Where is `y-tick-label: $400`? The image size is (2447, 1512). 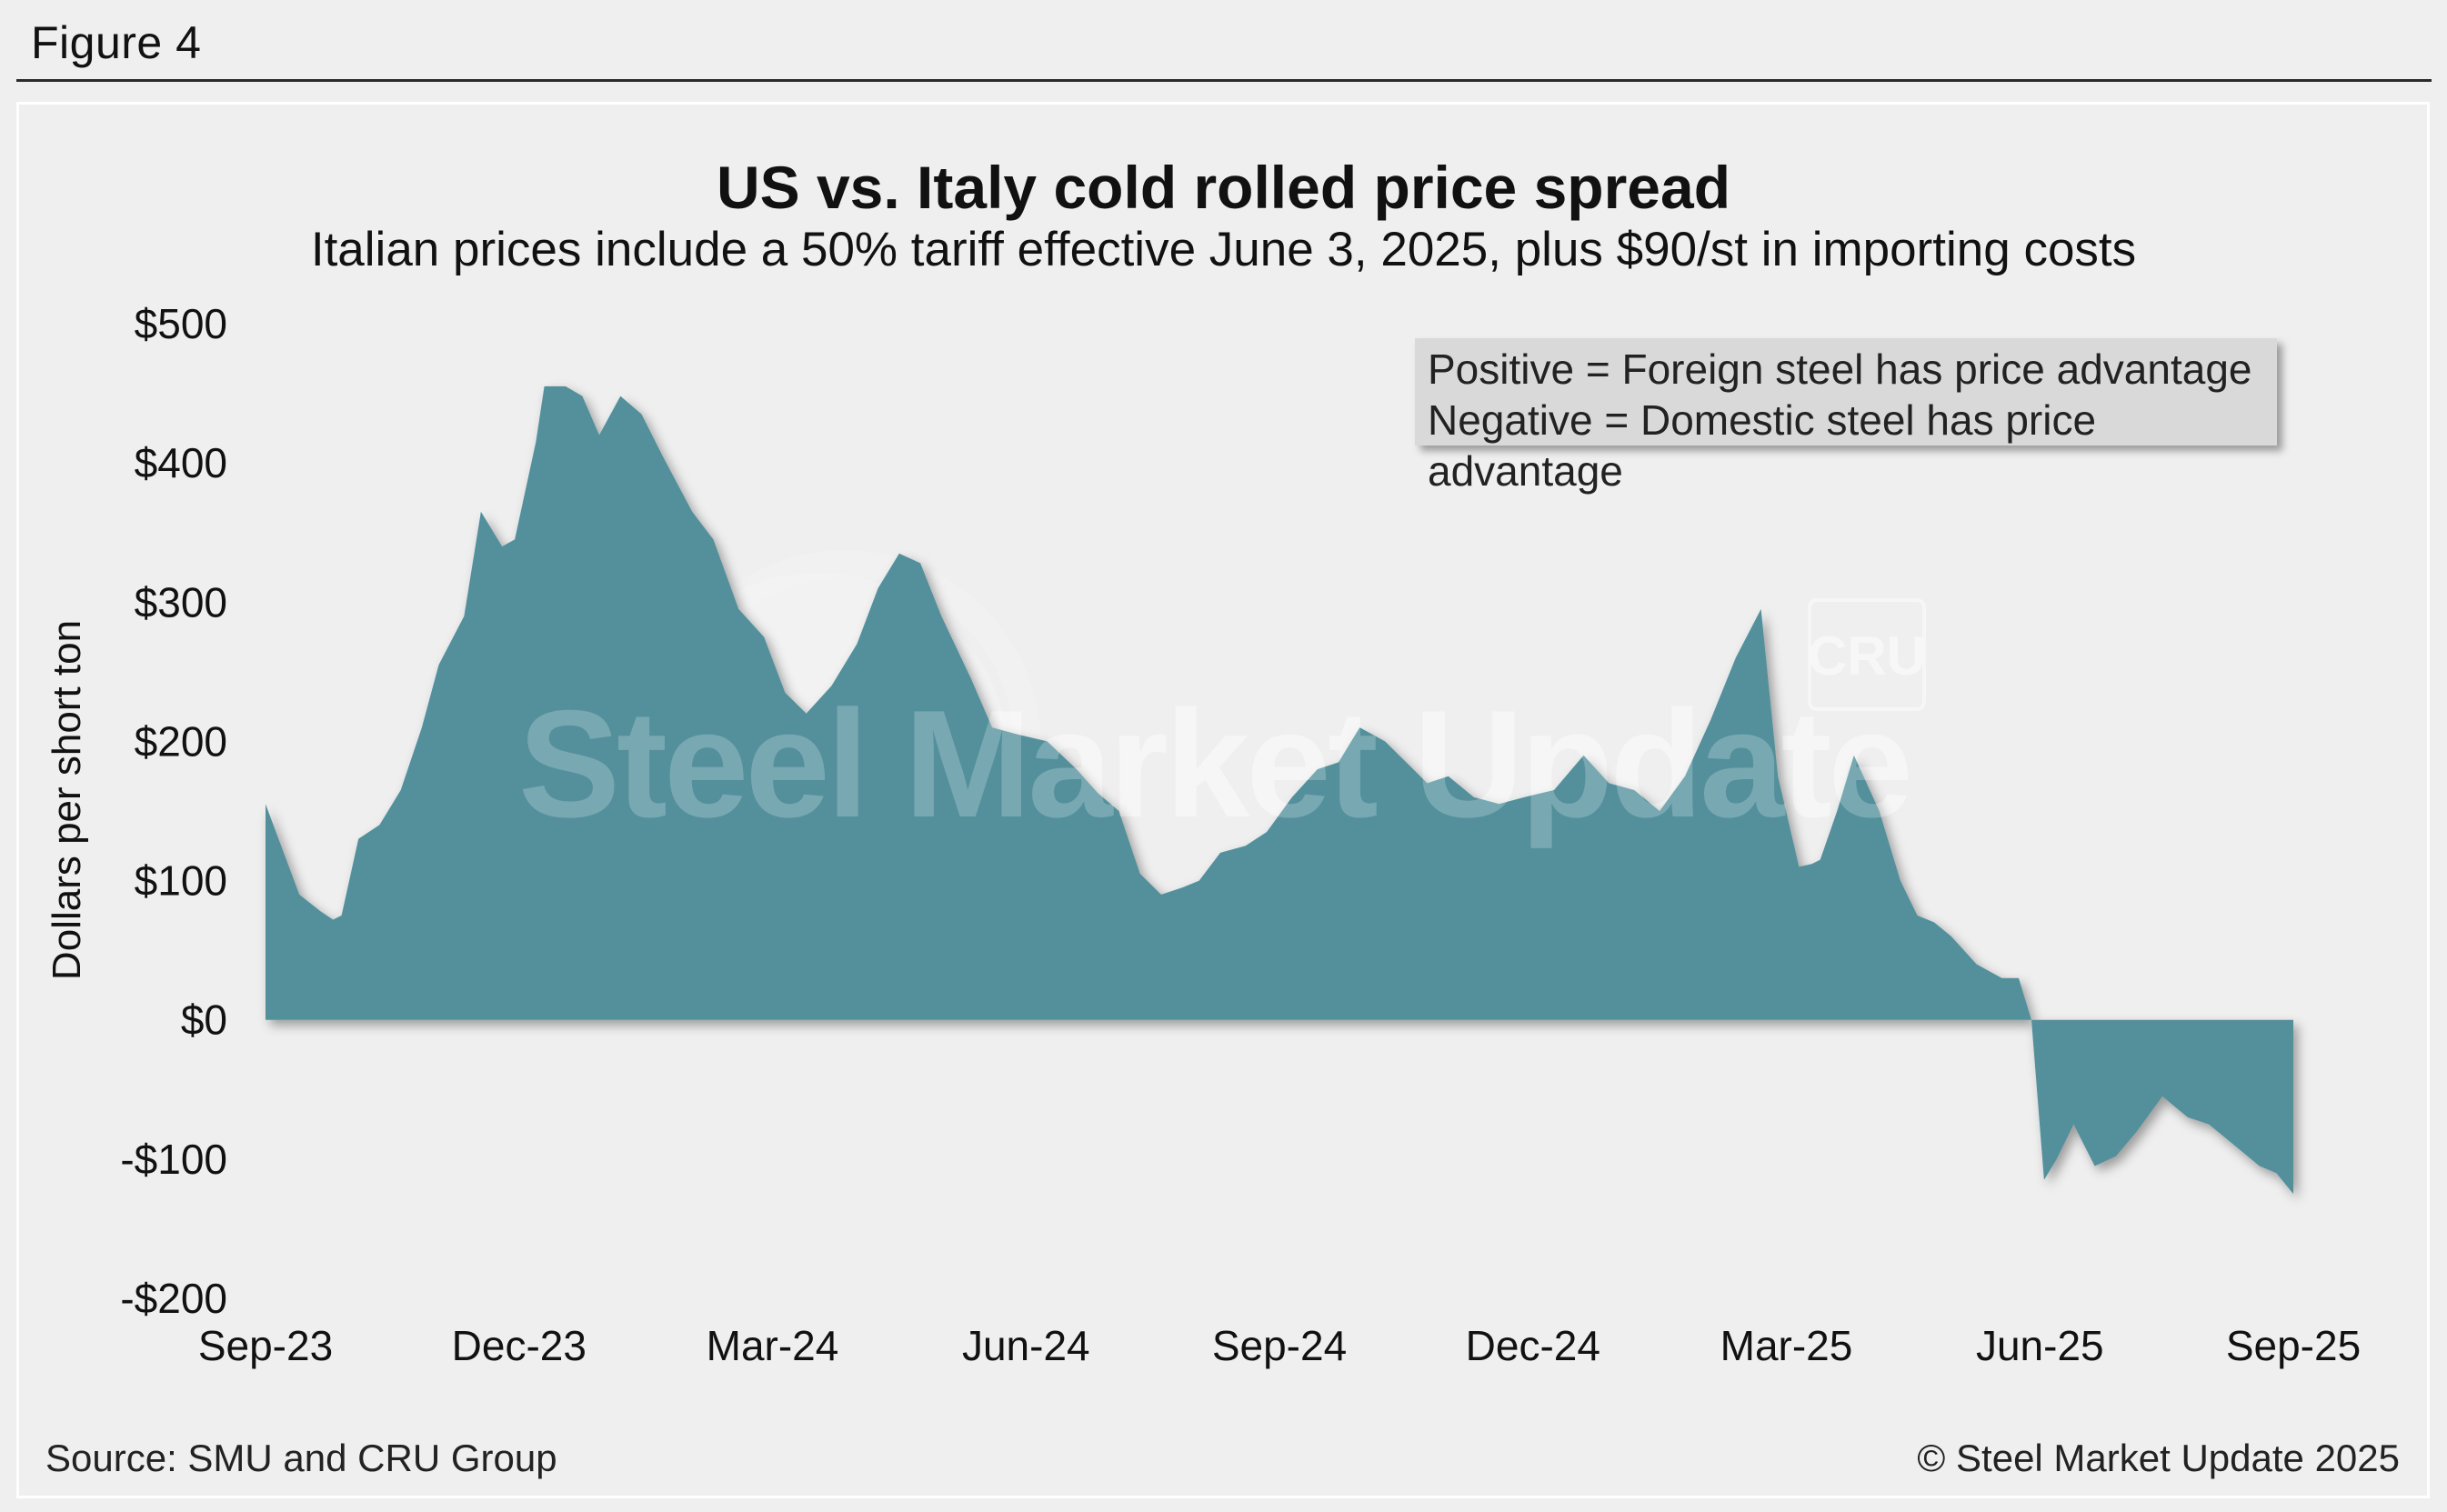 y-tick-label: $400 is located at coordinates (181, 462).